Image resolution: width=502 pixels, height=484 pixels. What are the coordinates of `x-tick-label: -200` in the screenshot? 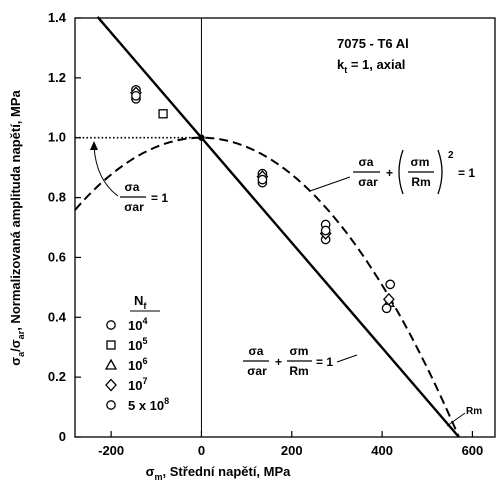 It's located at (111, 450).